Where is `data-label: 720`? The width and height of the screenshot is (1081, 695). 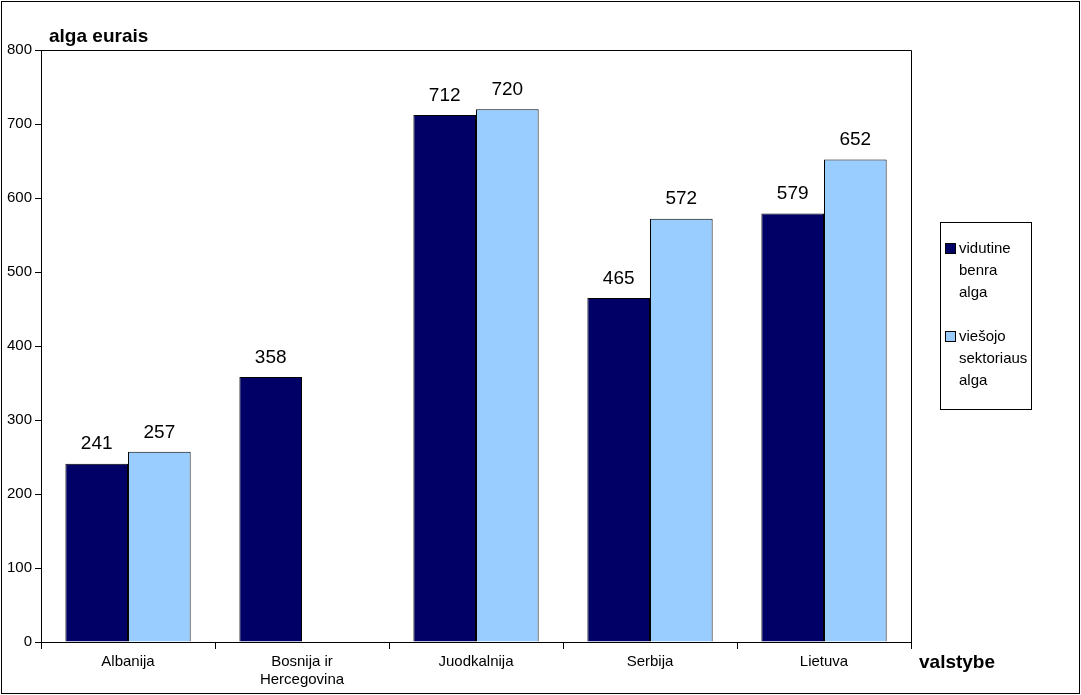 data-label: 720 is located at coordinates (507, 88).